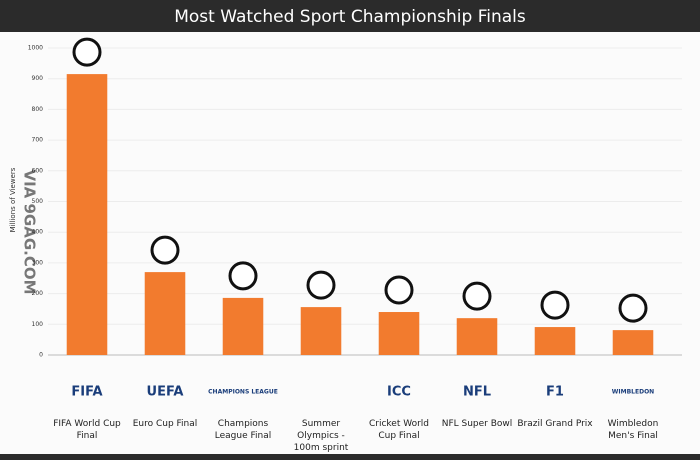 This screenshot has height=460, width=700. Describe the element at coordinates (38, 140) in the screenshot. I see `y-tick-label: 700` at that location.